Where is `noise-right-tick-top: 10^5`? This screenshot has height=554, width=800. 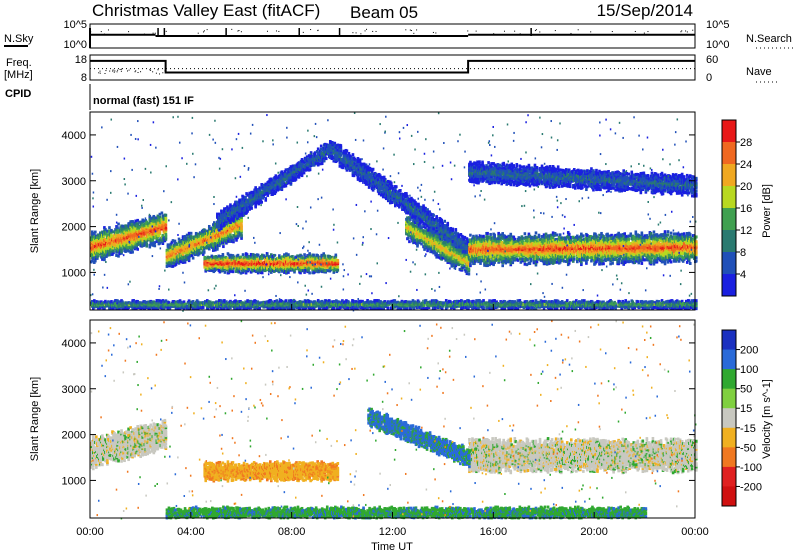
noise-right-tick-top: 10^5 is located at coordinates (718, 25).